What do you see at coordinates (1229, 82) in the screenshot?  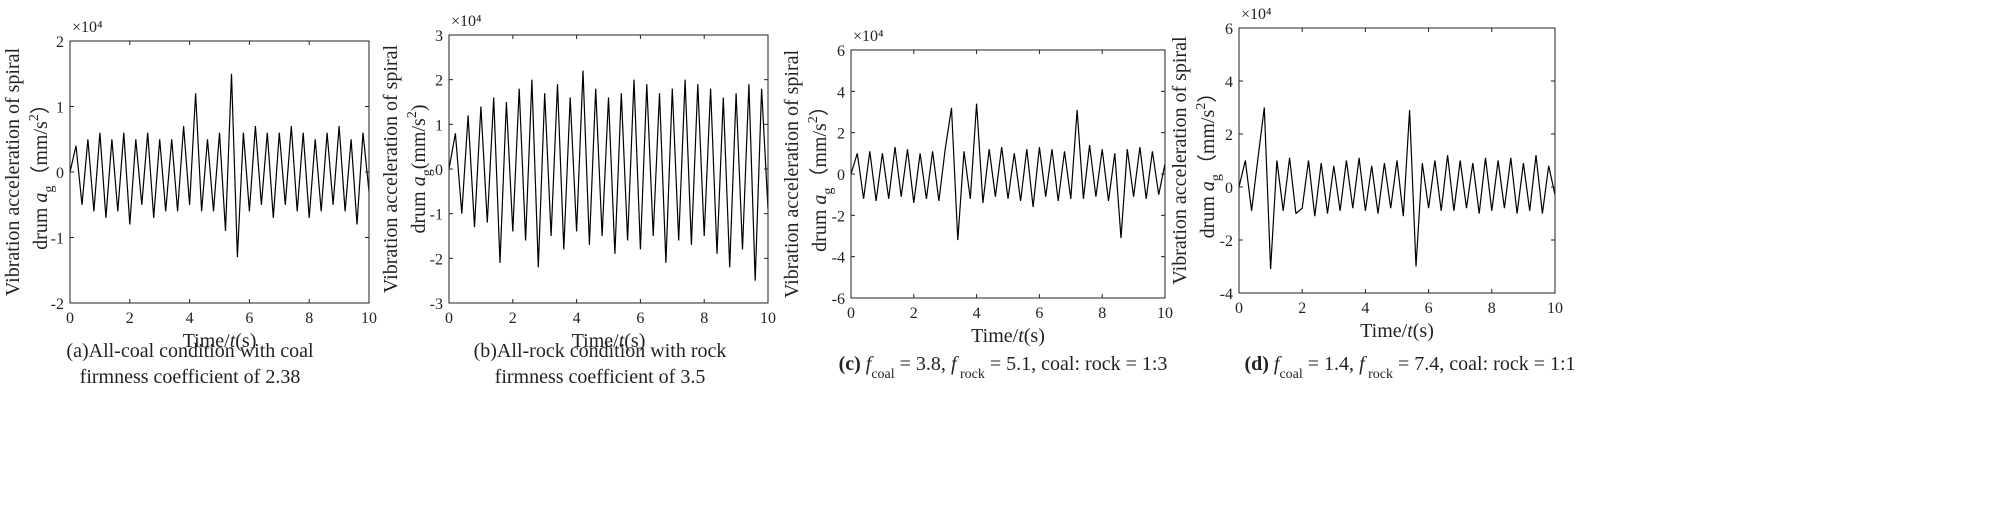 I see `y-tick-label: 4` at bounding box center [1229, 82].